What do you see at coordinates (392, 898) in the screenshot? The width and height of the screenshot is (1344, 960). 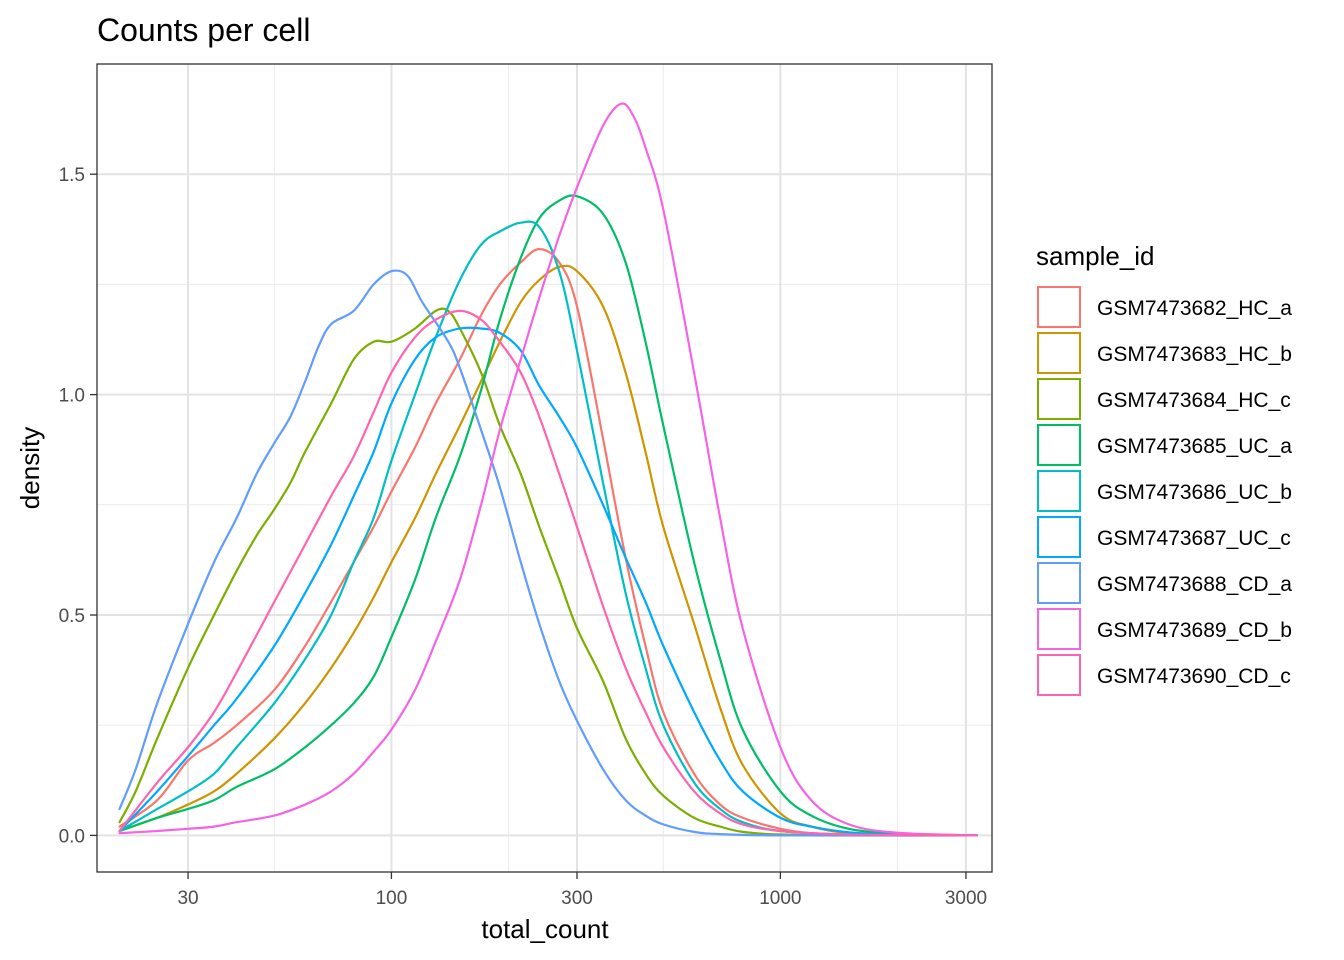 I see `x-tick-label: 100` at bounding box center [392, 898].